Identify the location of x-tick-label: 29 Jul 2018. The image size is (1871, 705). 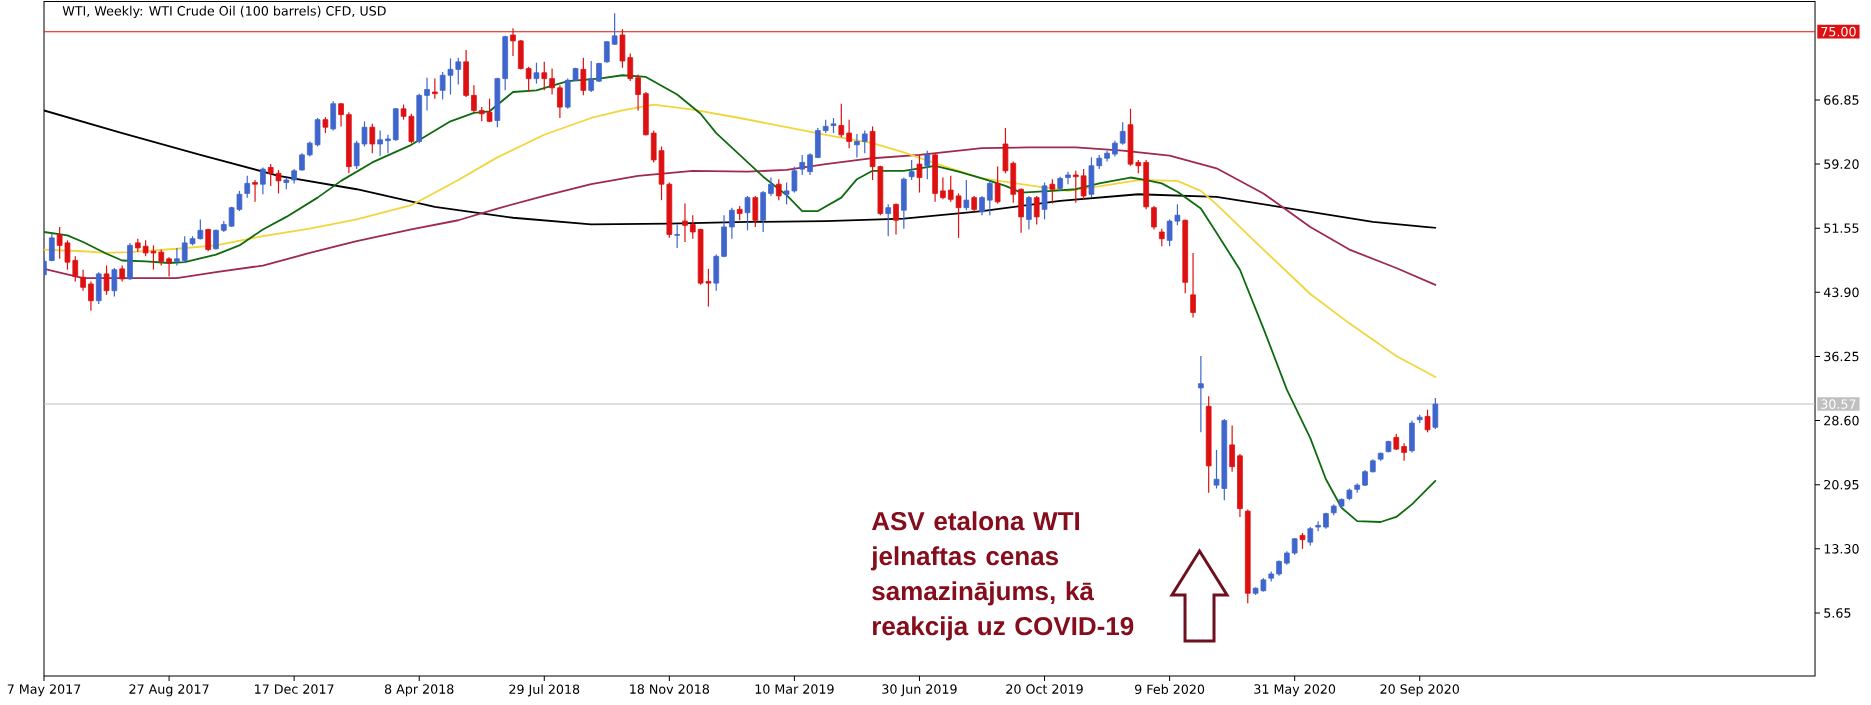
(544, 690).